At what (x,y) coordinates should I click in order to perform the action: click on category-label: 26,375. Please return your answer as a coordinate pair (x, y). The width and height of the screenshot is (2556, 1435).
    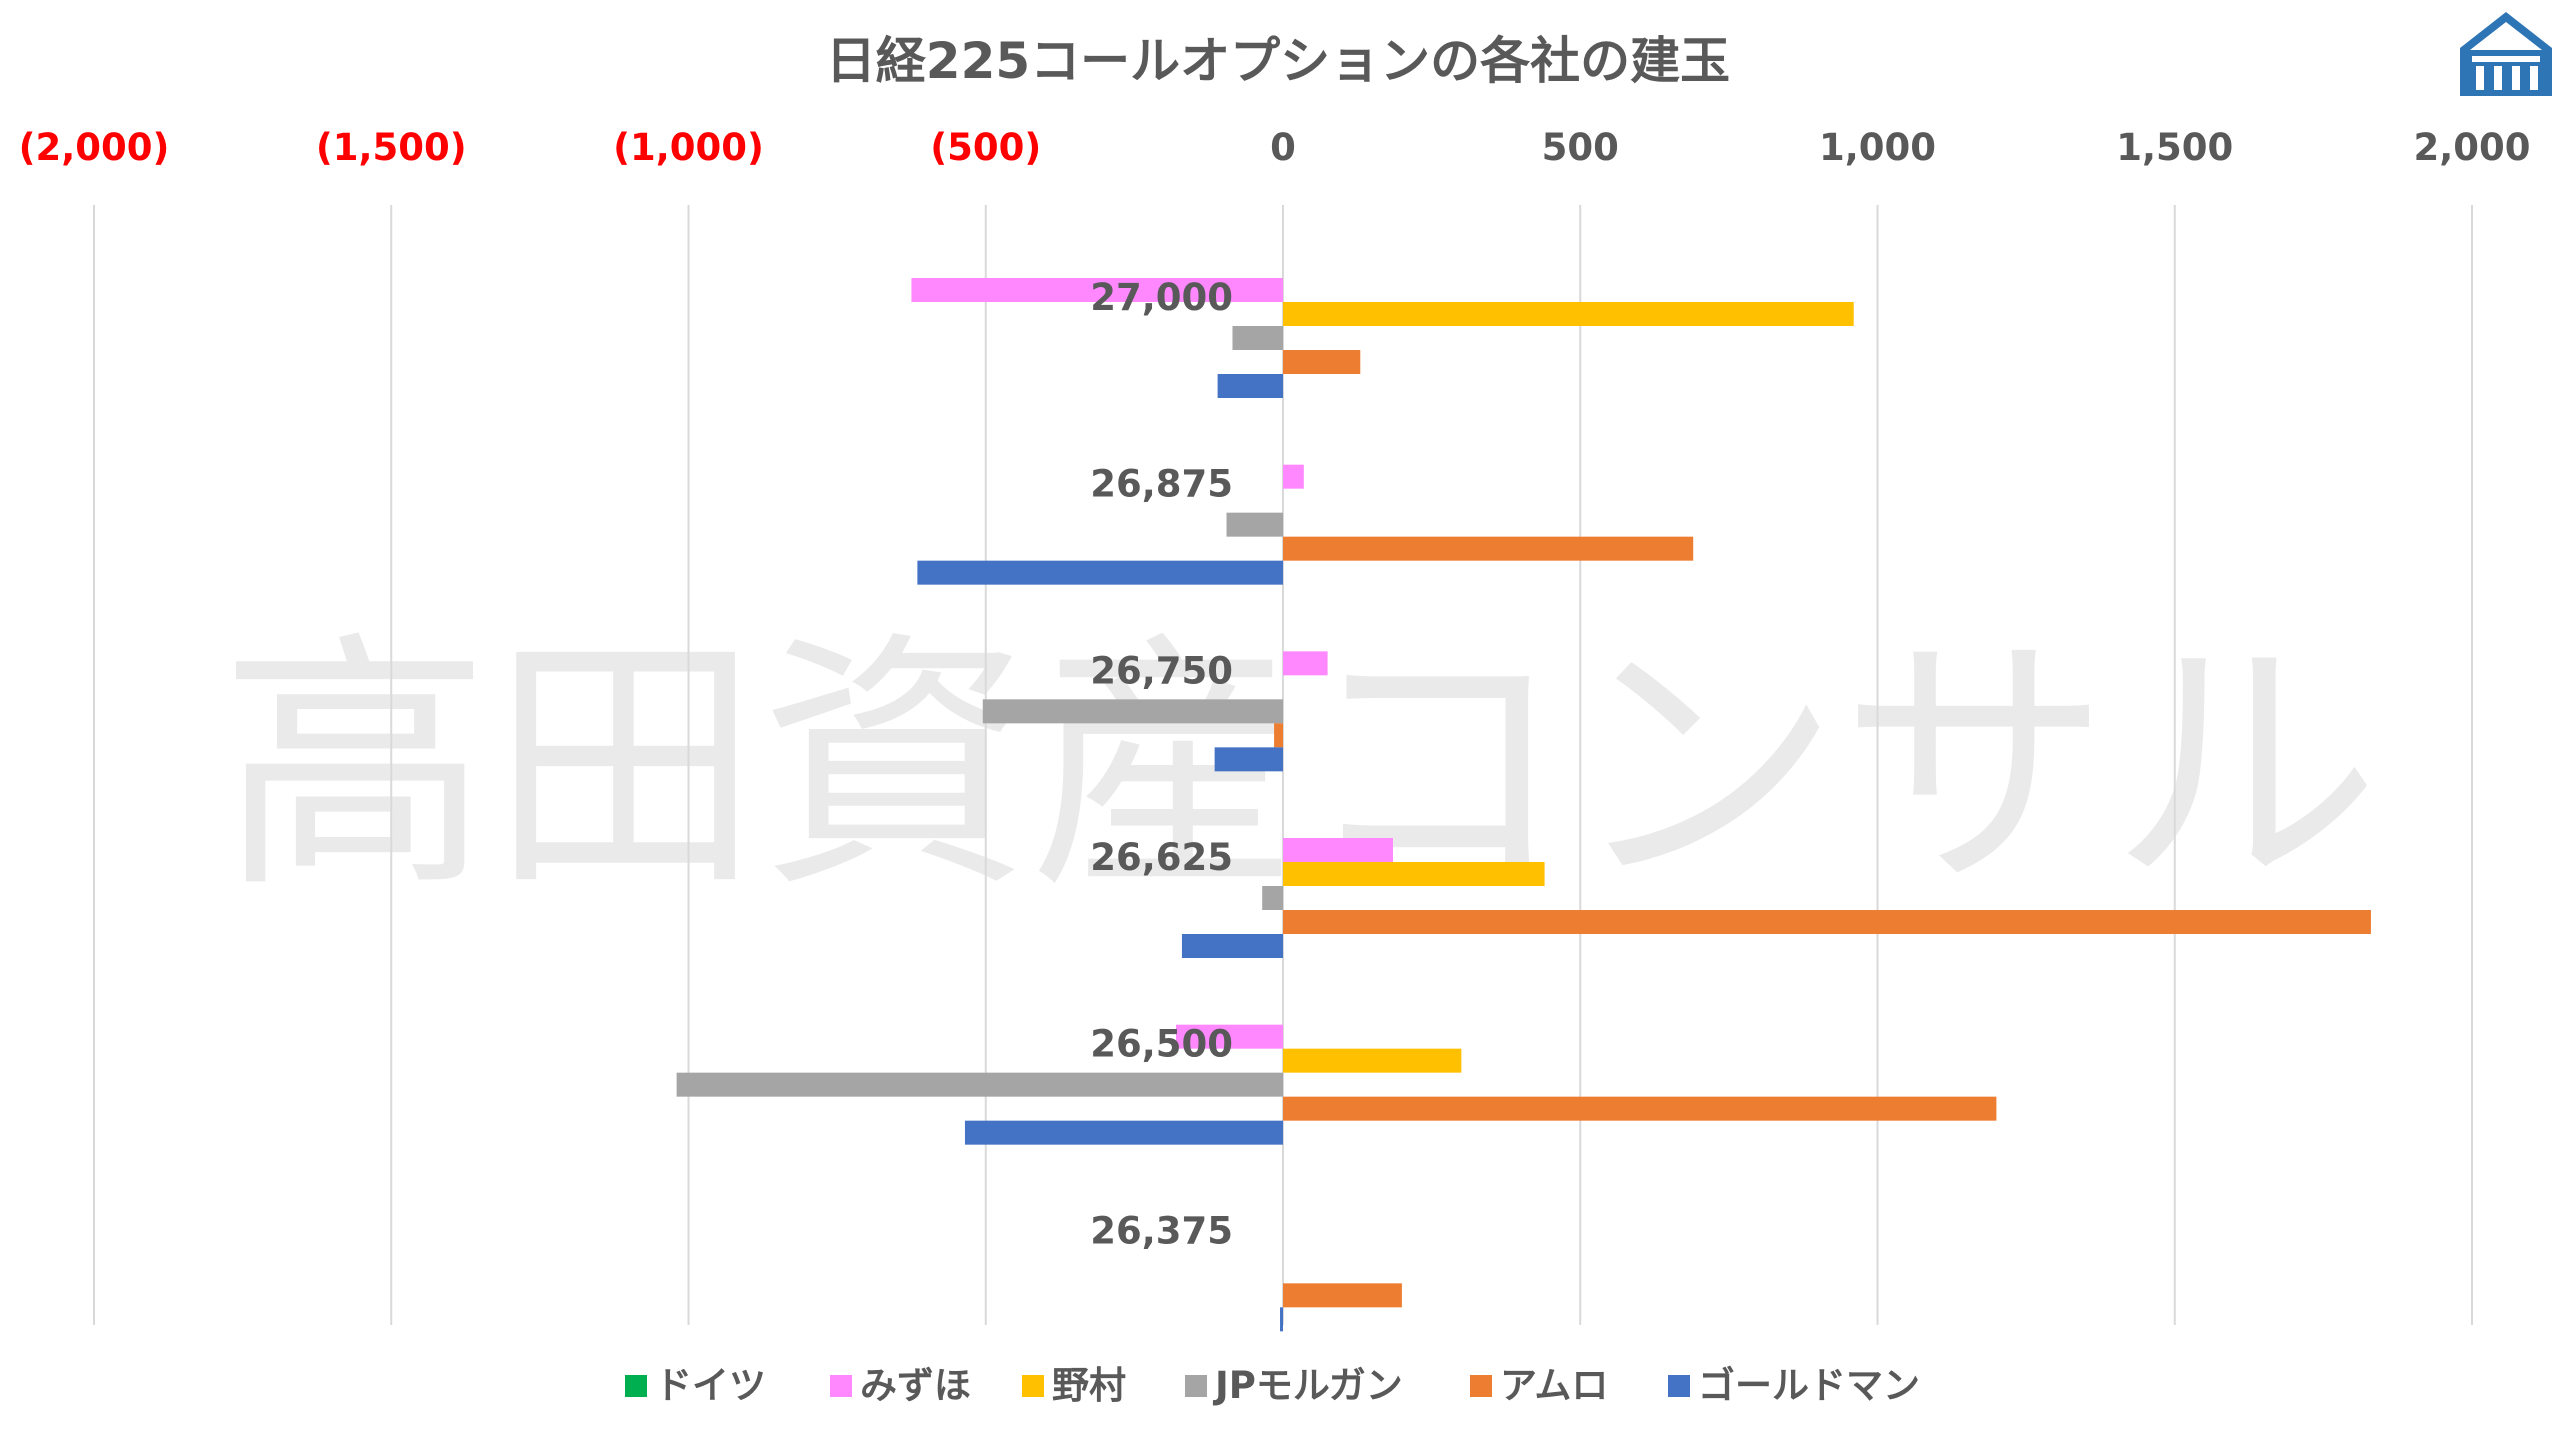
    Looking at the image, I should click on (1161, 1230).